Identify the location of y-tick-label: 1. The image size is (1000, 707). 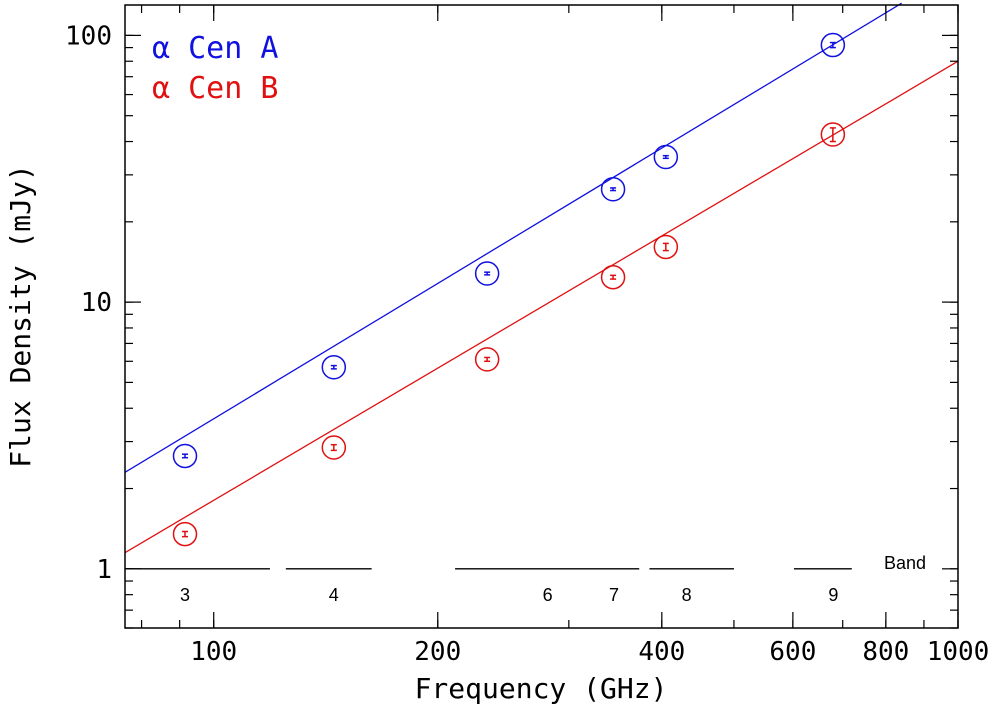
(104, 570).